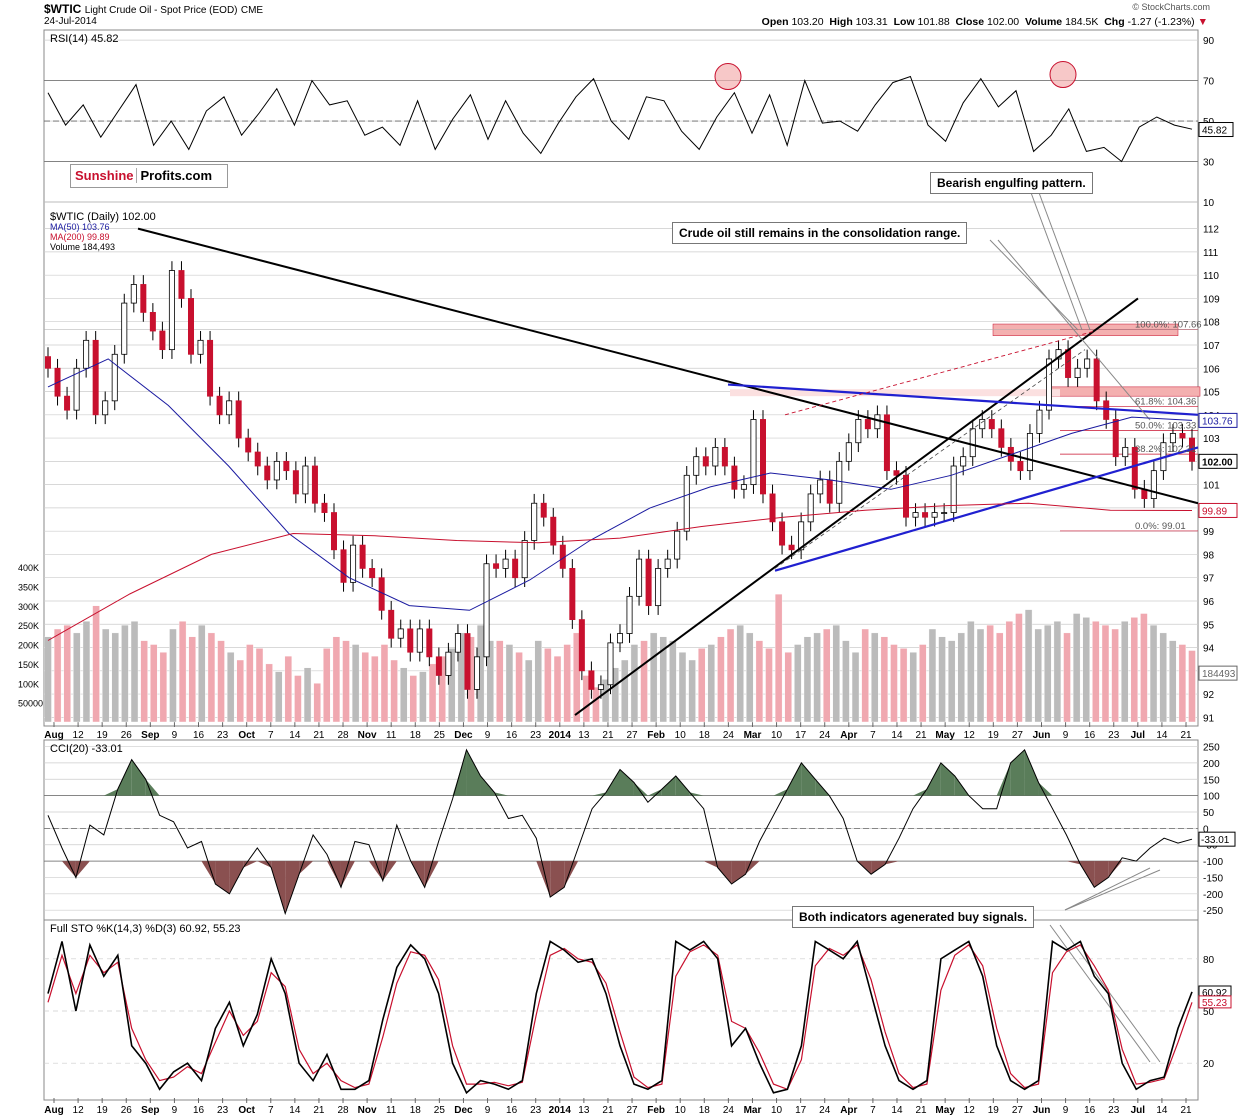  Describe the element at coordinates (86, 749) in the screenshot. I see `cci-title: CCI(20) -33.01` at that location.